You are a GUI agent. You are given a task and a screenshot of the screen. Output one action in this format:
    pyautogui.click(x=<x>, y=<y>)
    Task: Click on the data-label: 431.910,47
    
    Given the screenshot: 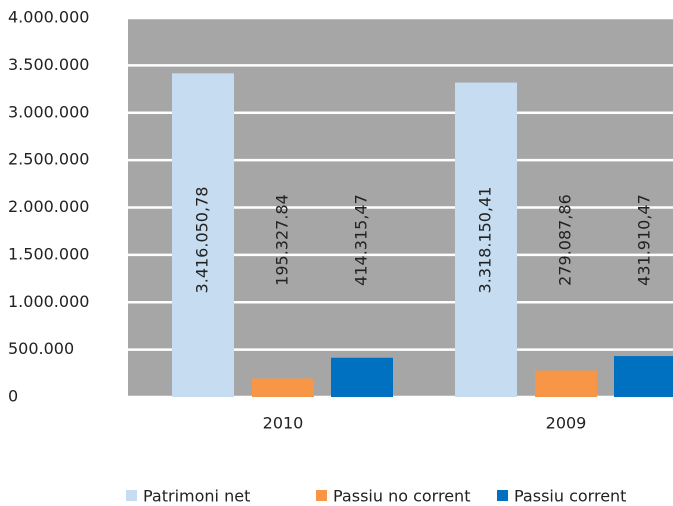 What is the action you would take?
    pyautogui.click(x=644, y=240)
    